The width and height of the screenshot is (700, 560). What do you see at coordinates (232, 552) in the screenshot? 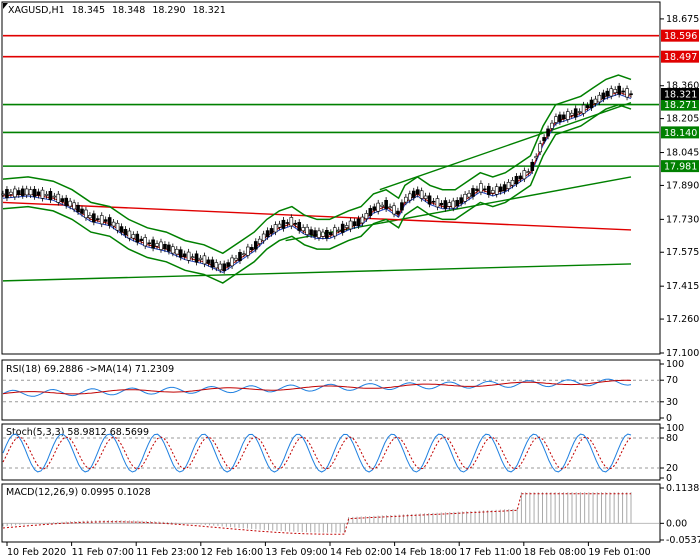
I see `time-tick-label: 12 Feb 16:00` at bounding box center [232, 552].